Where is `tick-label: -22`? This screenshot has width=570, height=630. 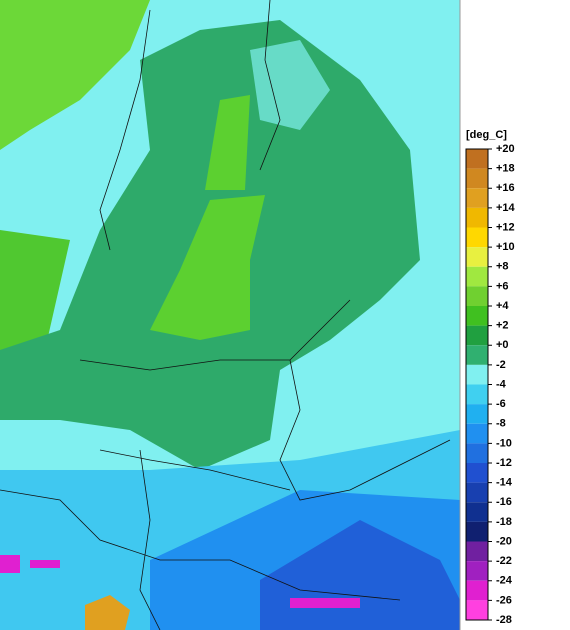
tick-label: -22 is located at coordinates (504, 561).